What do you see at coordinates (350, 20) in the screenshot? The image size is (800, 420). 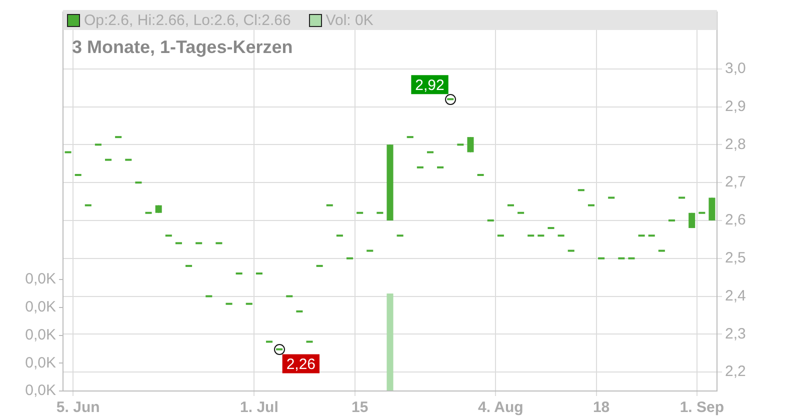 I see `legend-label: Vol: 0K` at bounding box center [350, 20].